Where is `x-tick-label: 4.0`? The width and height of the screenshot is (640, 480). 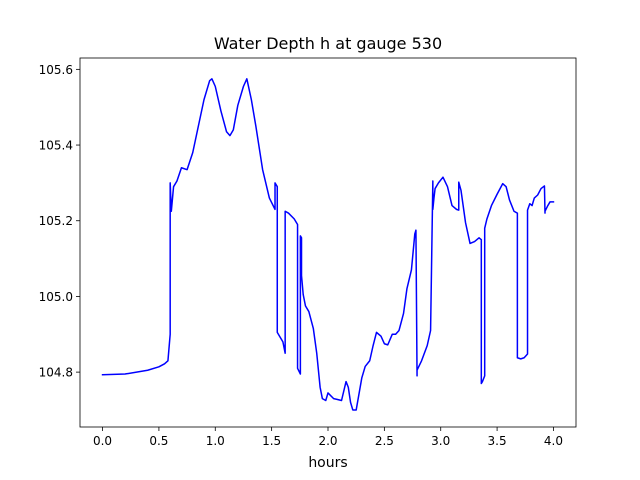
x-tick-label: 4.0 is located at coordinates (553, 441).